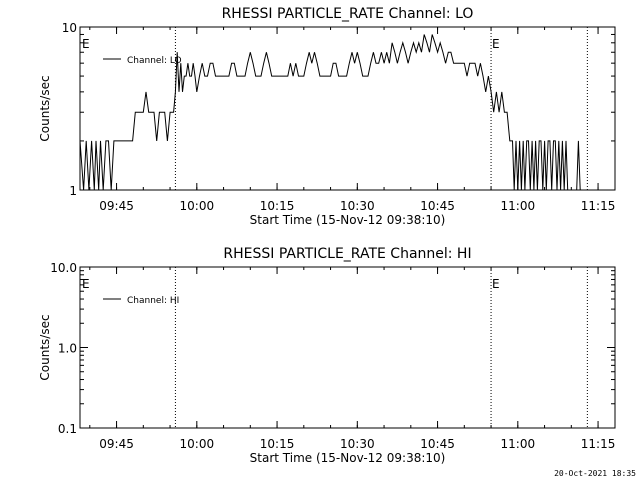 This screenshot has height=480, width=640. What do you see at coordinates (73, 191) in the screenshot?
I see `y-tick-label: 1` at bounding box center [73, 191].